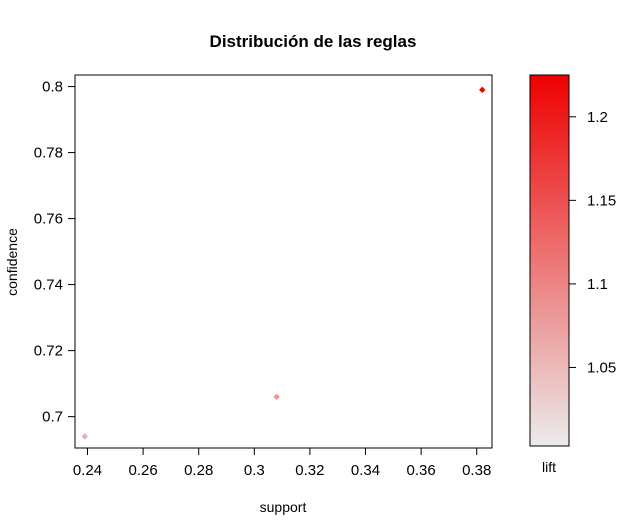 The width and height of the screenshot is (627, 524). I want to click on colorbar-tick-label: 1.2, so click(597, 117).